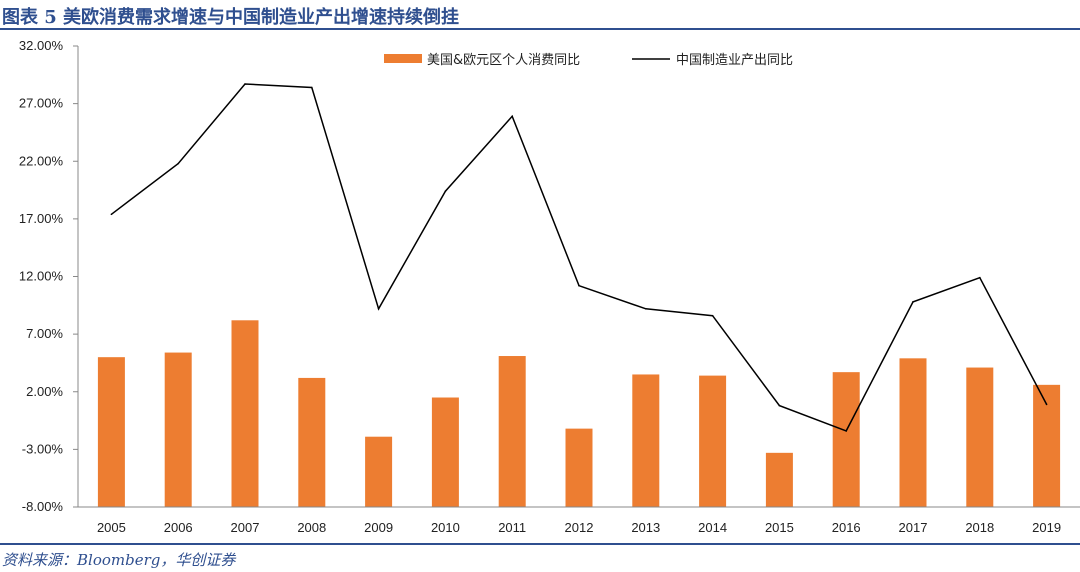 Image resolution: width=1080 pixels, height=572 pixels. What do you see at coordinates (512, 527) in the screenshot?
I see `x-tick-label: 2011` at bounding box center [512, 527].